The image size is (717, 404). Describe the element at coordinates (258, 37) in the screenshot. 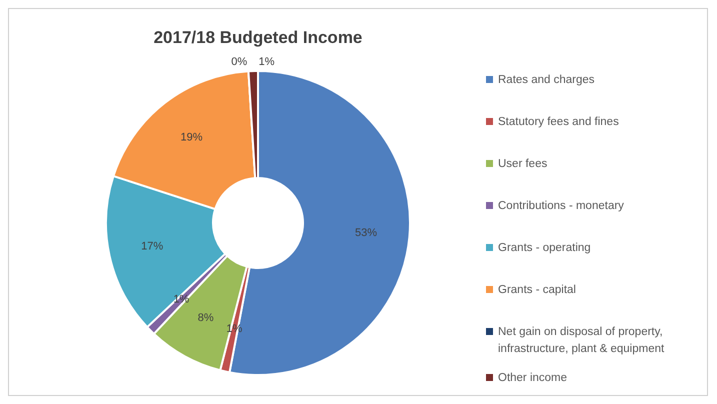

I see `chart-title: 2017/18 Budgeted Income` at that location.